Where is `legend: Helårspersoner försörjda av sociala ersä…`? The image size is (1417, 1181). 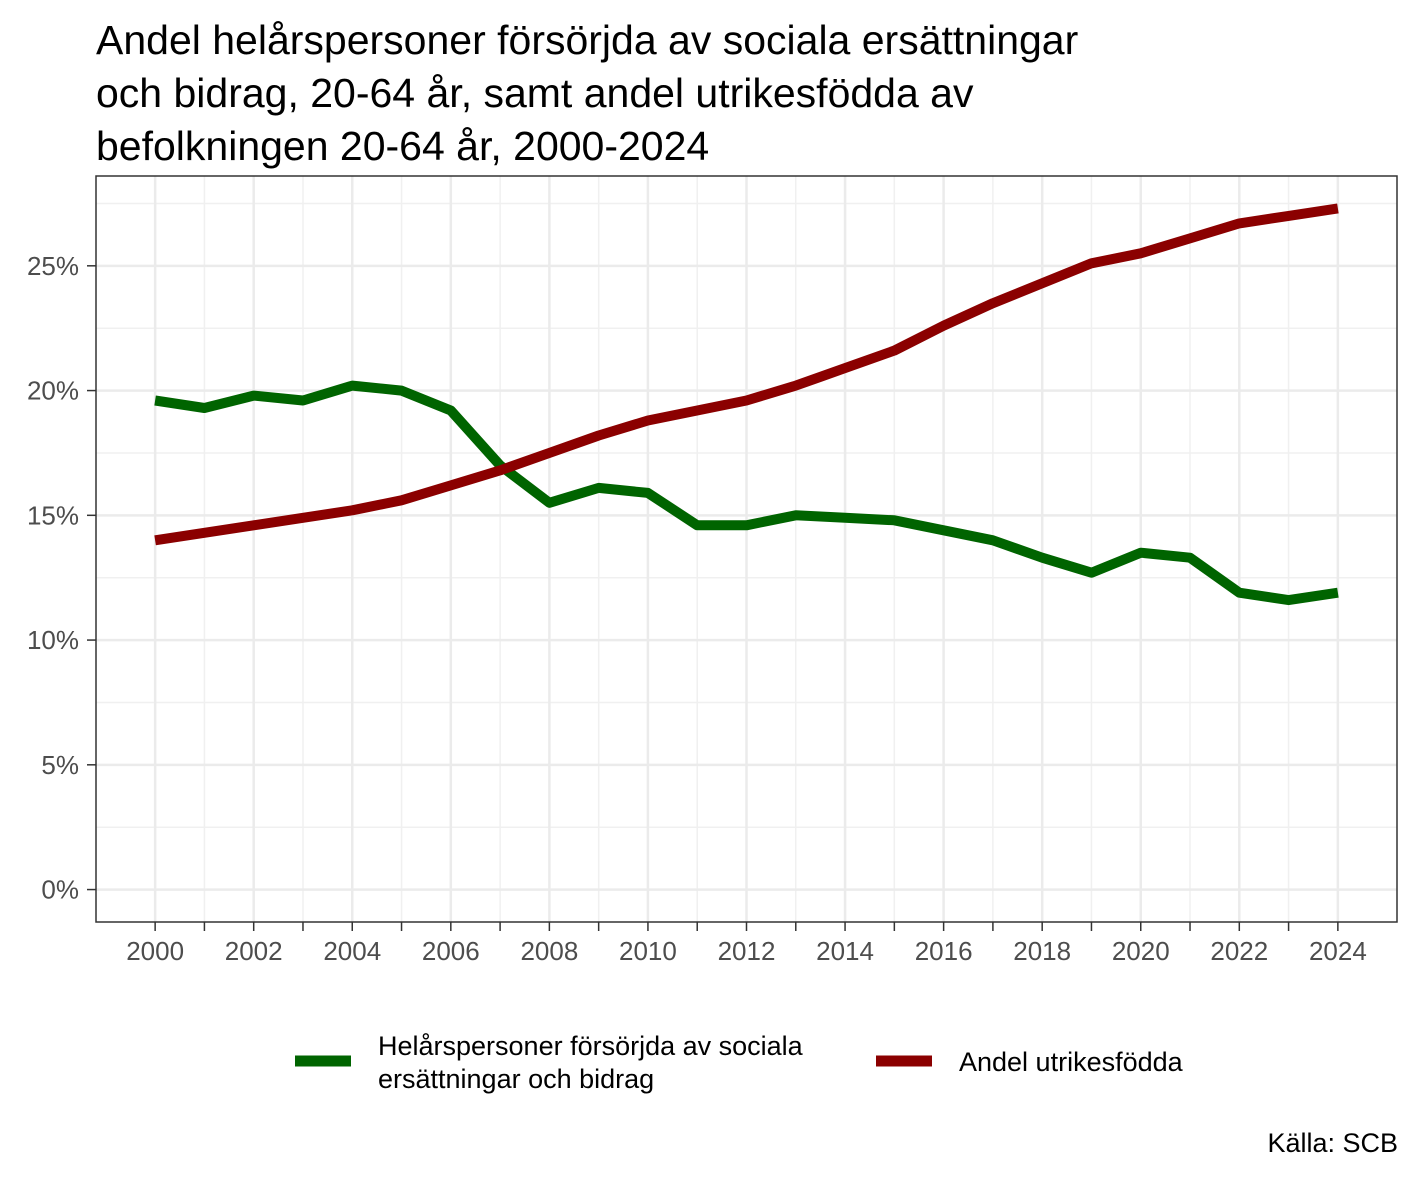 legend: Helårspersoner försörjda av sociala ersä… is located at coordinates (739, 1062).